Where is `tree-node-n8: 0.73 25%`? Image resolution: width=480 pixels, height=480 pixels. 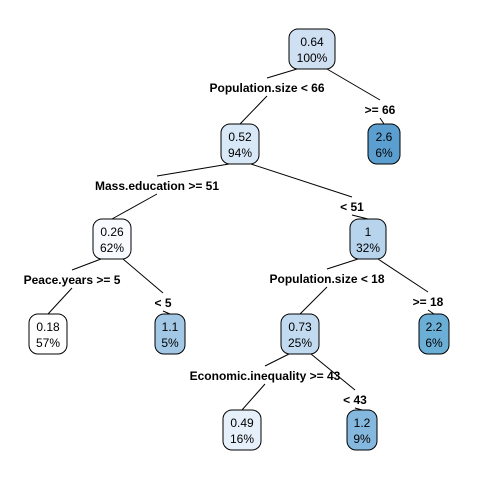
tree-node-n8: 0.73 25% is located at coordinates (300, 334).